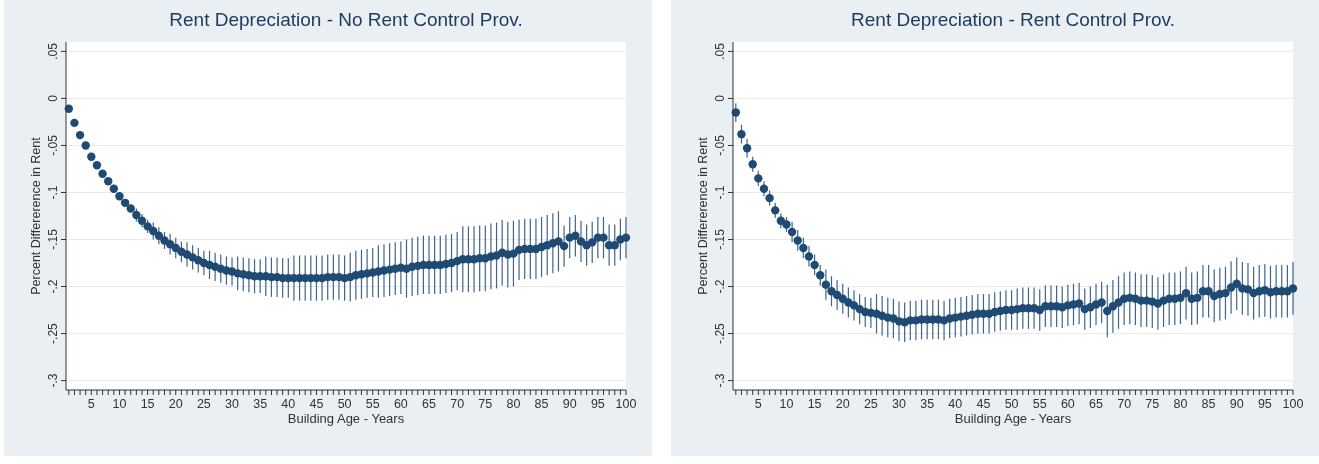  What do you see at coordinates (346, 19) in the screenshot?
I see `chart-title: Rent Depreciation - No Rent Control Prov.` at bounding box center [346, 19].